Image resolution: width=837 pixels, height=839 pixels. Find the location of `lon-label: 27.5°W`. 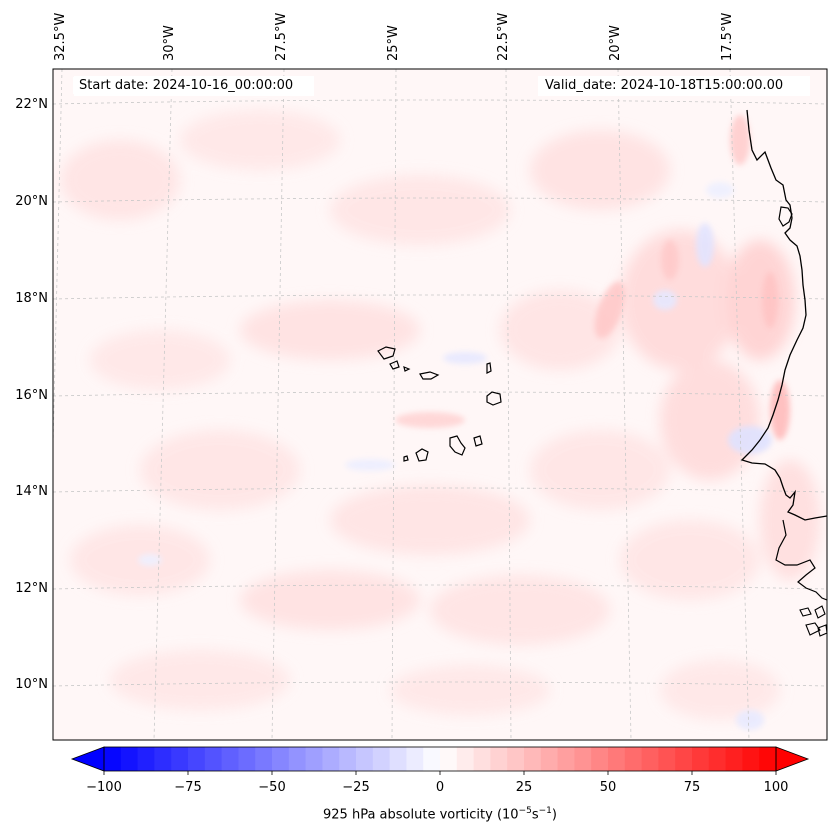

lon-label: 27.5°W is located at coordinates (281, 36).